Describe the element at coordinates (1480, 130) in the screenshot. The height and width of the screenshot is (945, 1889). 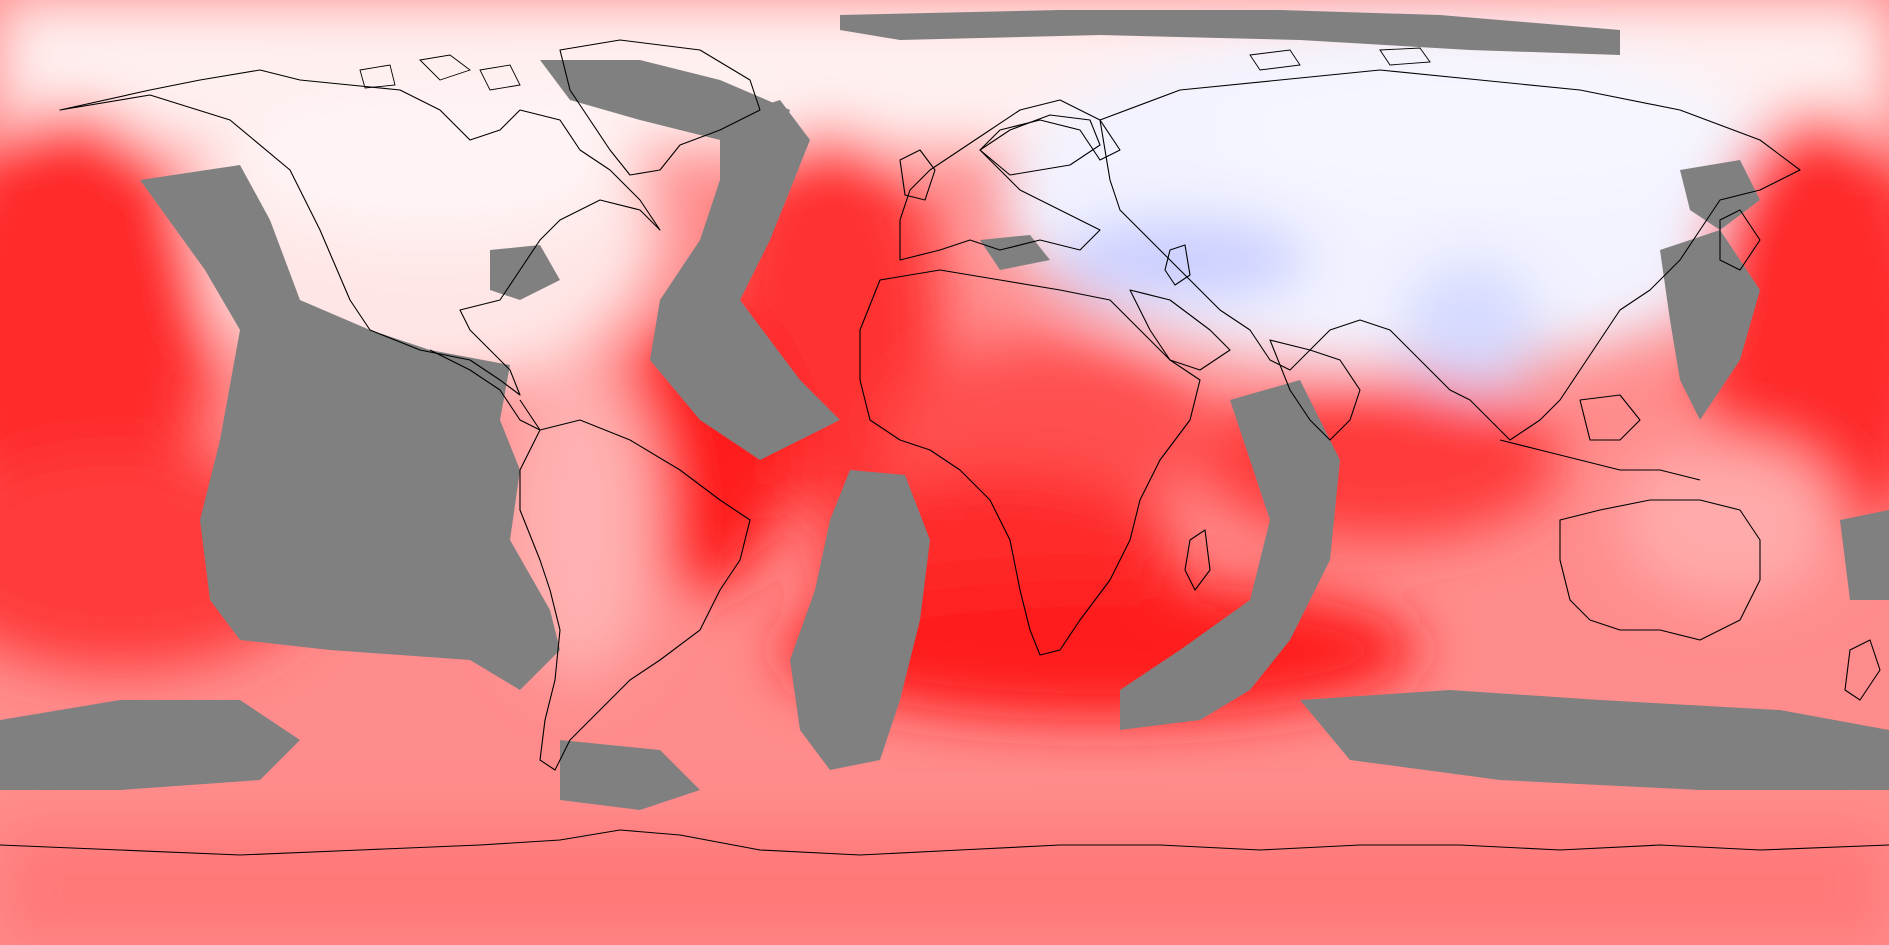
I see `siberia-neutral` at that location.